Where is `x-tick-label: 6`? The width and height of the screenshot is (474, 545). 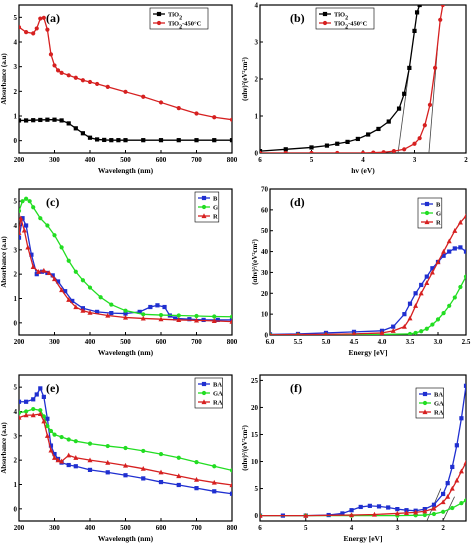
x-tick-label: 6 is located at coordinates (260, 160).